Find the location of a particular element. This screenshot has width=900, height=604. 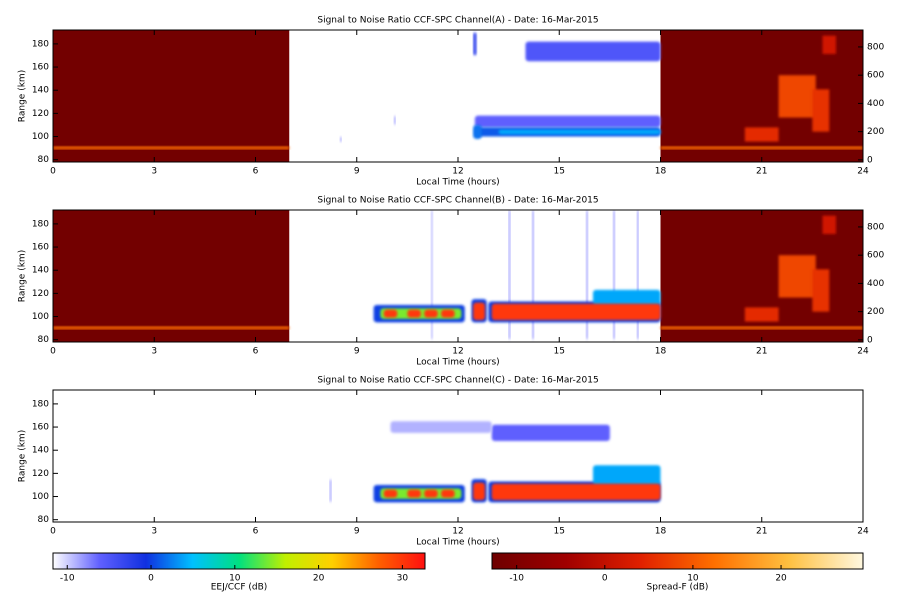

colorbar-tick-label: 30 is located at coordinates (403, 579).